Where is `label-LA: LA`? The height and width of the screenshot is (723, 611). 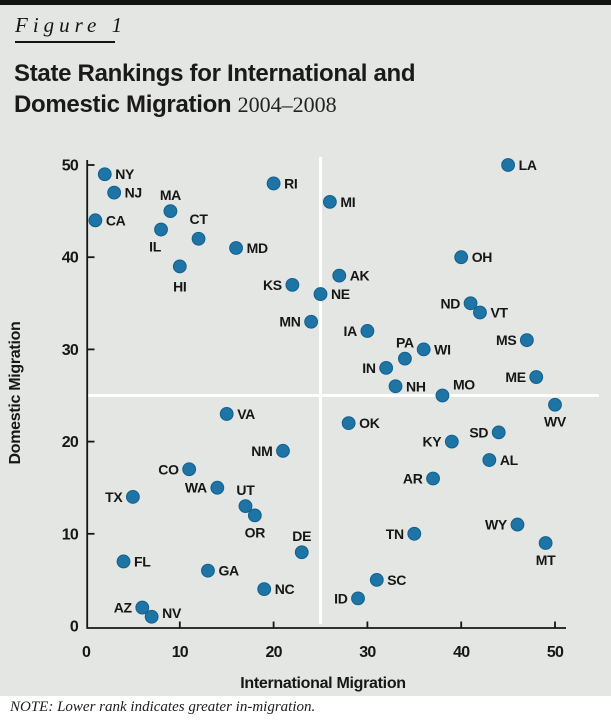 label-LA: LA is located at coordinates (528, 165).